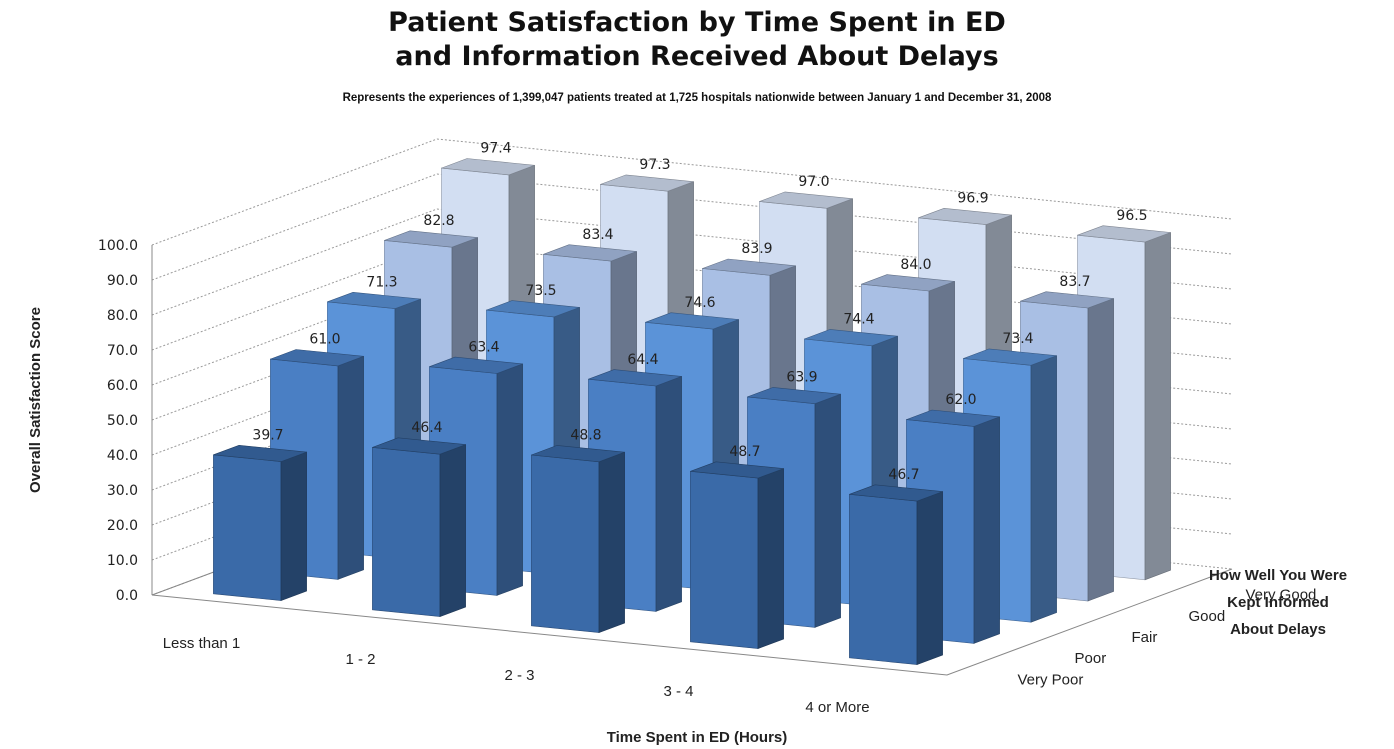  Describe the element at coordinates (438, 221) in the screenshot. I see `data-label: 82.8` at that location.